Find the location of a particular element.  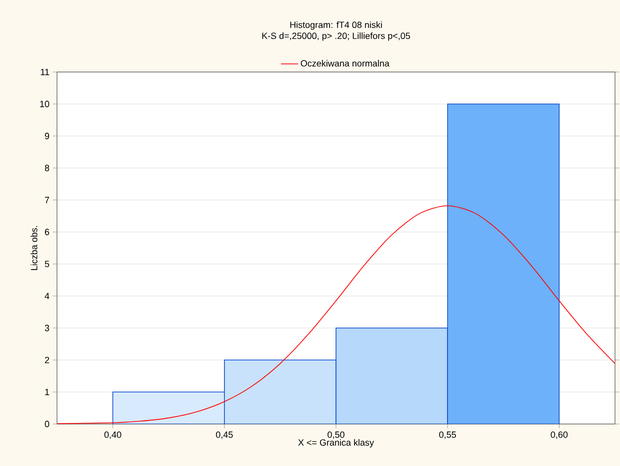

chart-subtitle: K-S d=,25000, p> .20; Lilliefors p<,05 is located at coordinates (336, 36).